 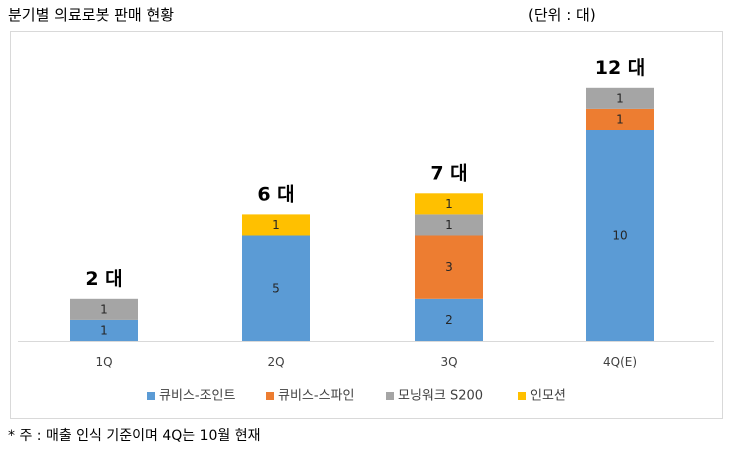 I want to click on legend-entry: 모닝워크 S200, so click(x=440, y=396).